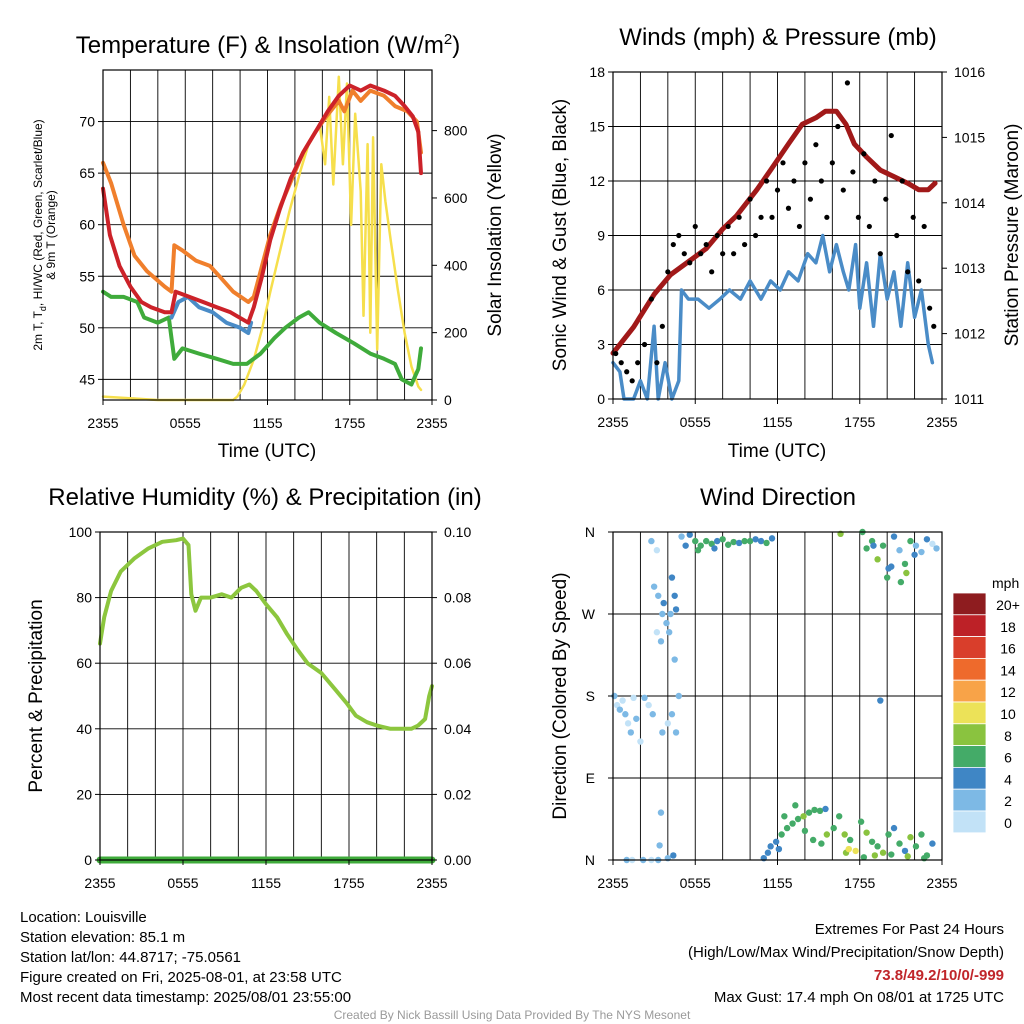 The height and width of the screenshot is (1024, 1024). Describe the element at coordinates (268, 45) in the screenshot. I see `temperature-title: Temperature (F) & Insolation (W/m2)` at that location.